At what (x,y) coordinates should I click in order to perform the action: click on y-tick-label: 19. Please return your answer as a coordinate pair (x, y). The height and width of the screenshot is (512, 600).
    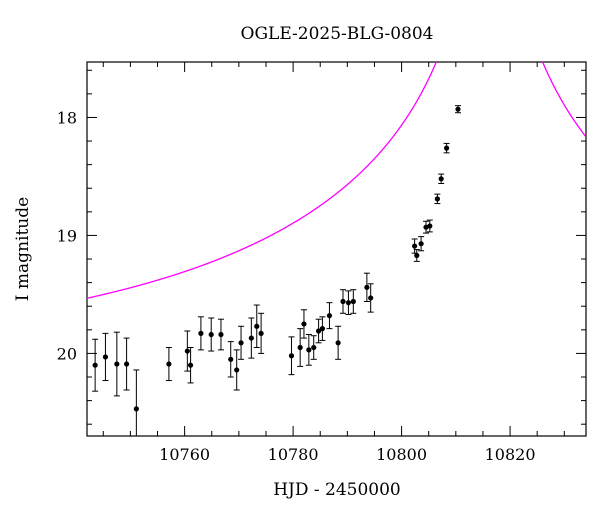
    Looking at the image, I should click on (67, 235).